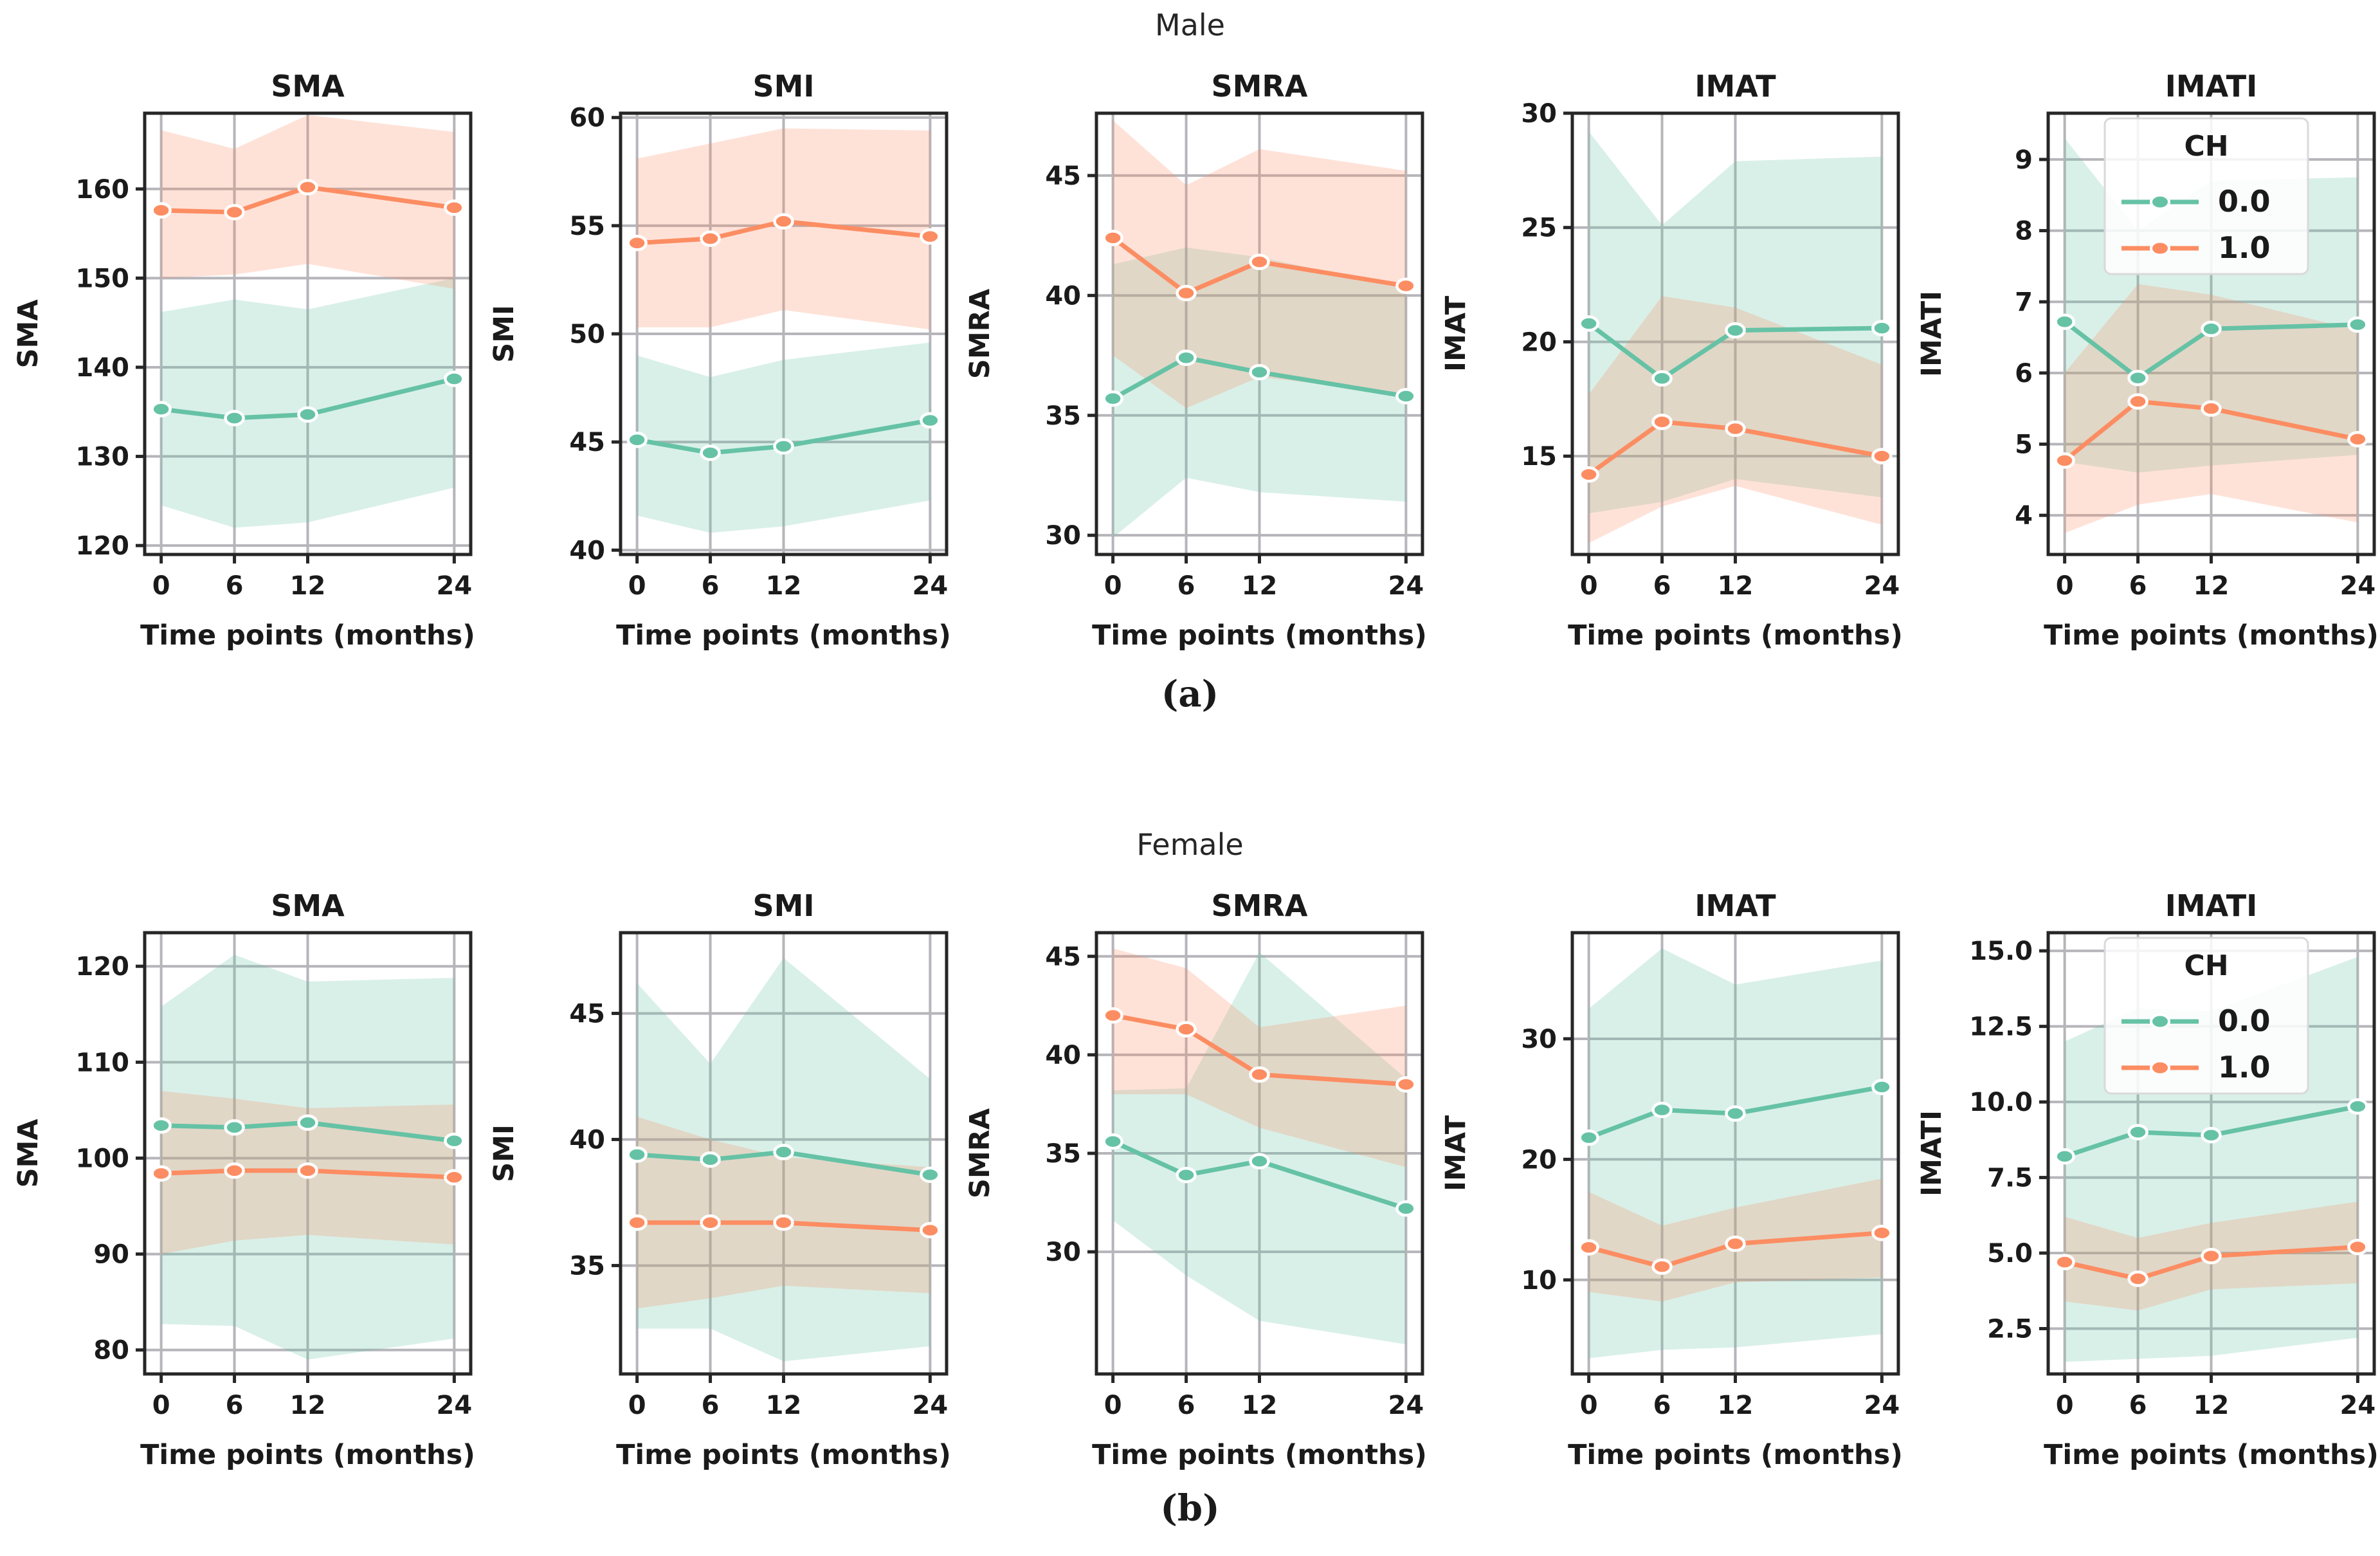 Image resolution: width=2380 pixels, height=1556 pixels. Describe the element at coordinates (2244, 201) in the screenshot. I see `legend-entry-label: 0.0` at that location.